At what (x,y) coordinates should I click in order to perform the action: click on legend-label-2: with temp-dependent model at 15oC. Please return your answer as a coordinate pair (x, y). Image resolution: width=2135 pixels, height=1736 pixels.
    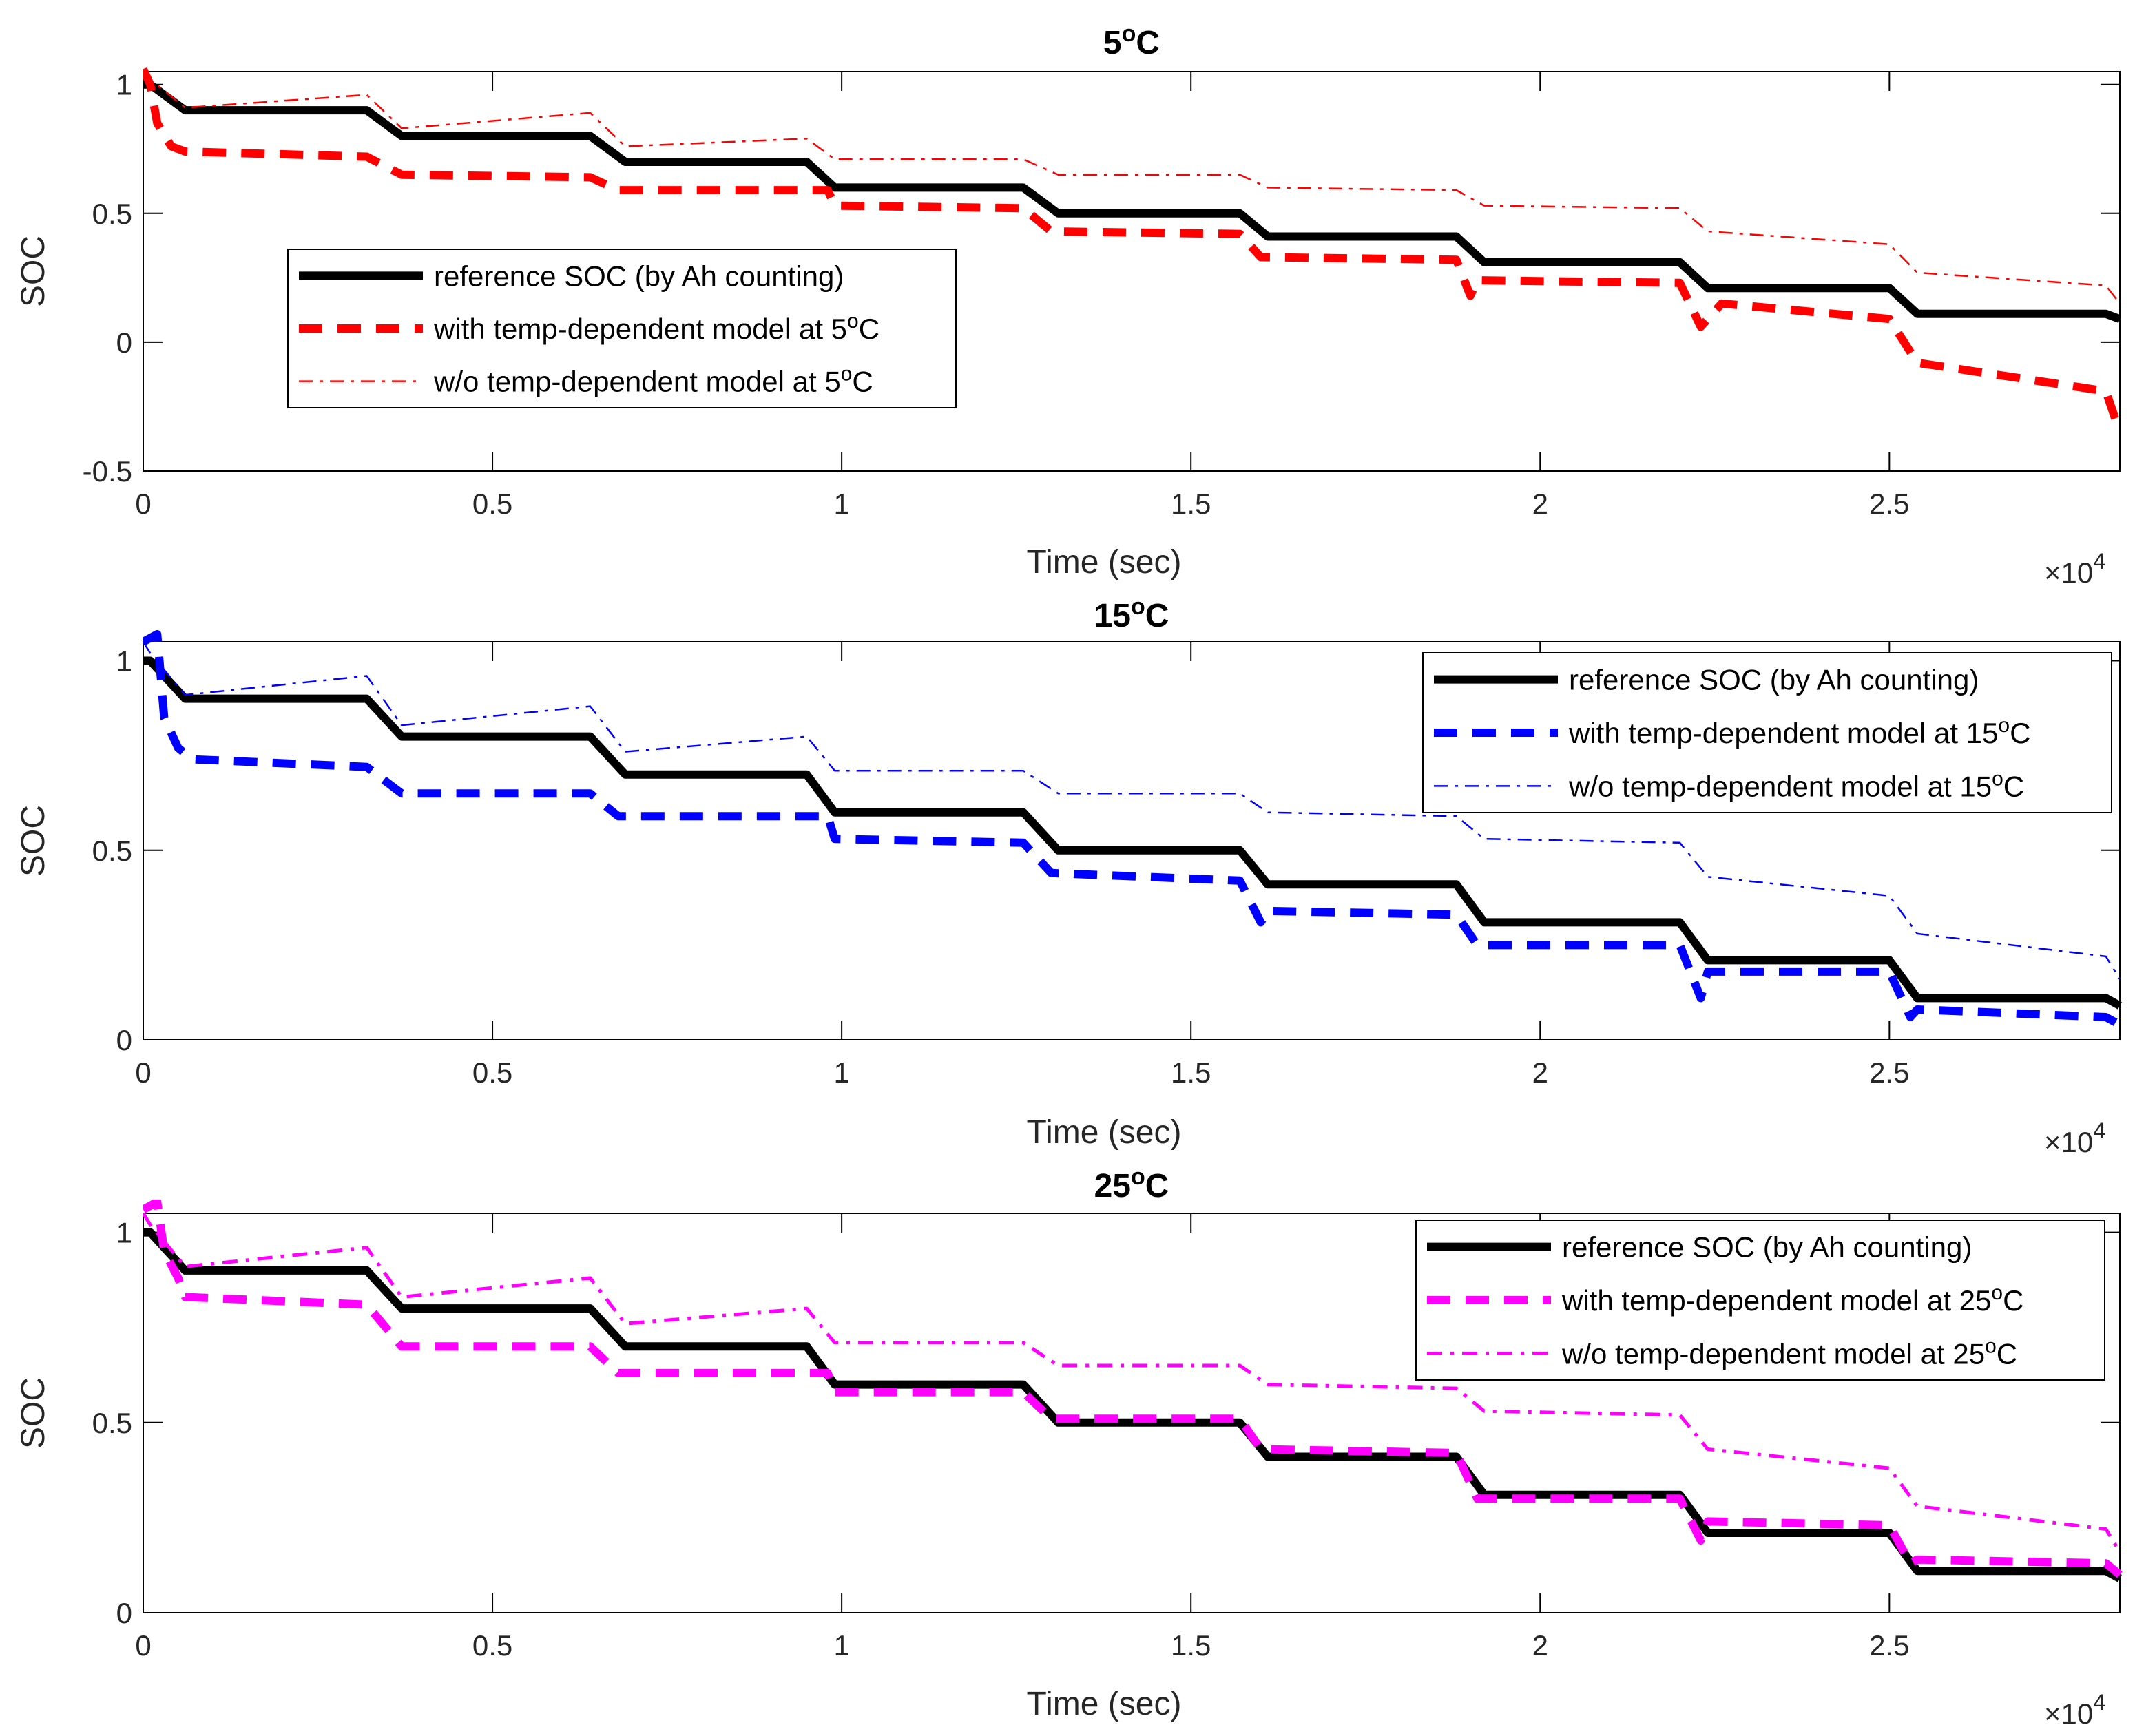
    Looking at the image, I should click on (1799, 731).